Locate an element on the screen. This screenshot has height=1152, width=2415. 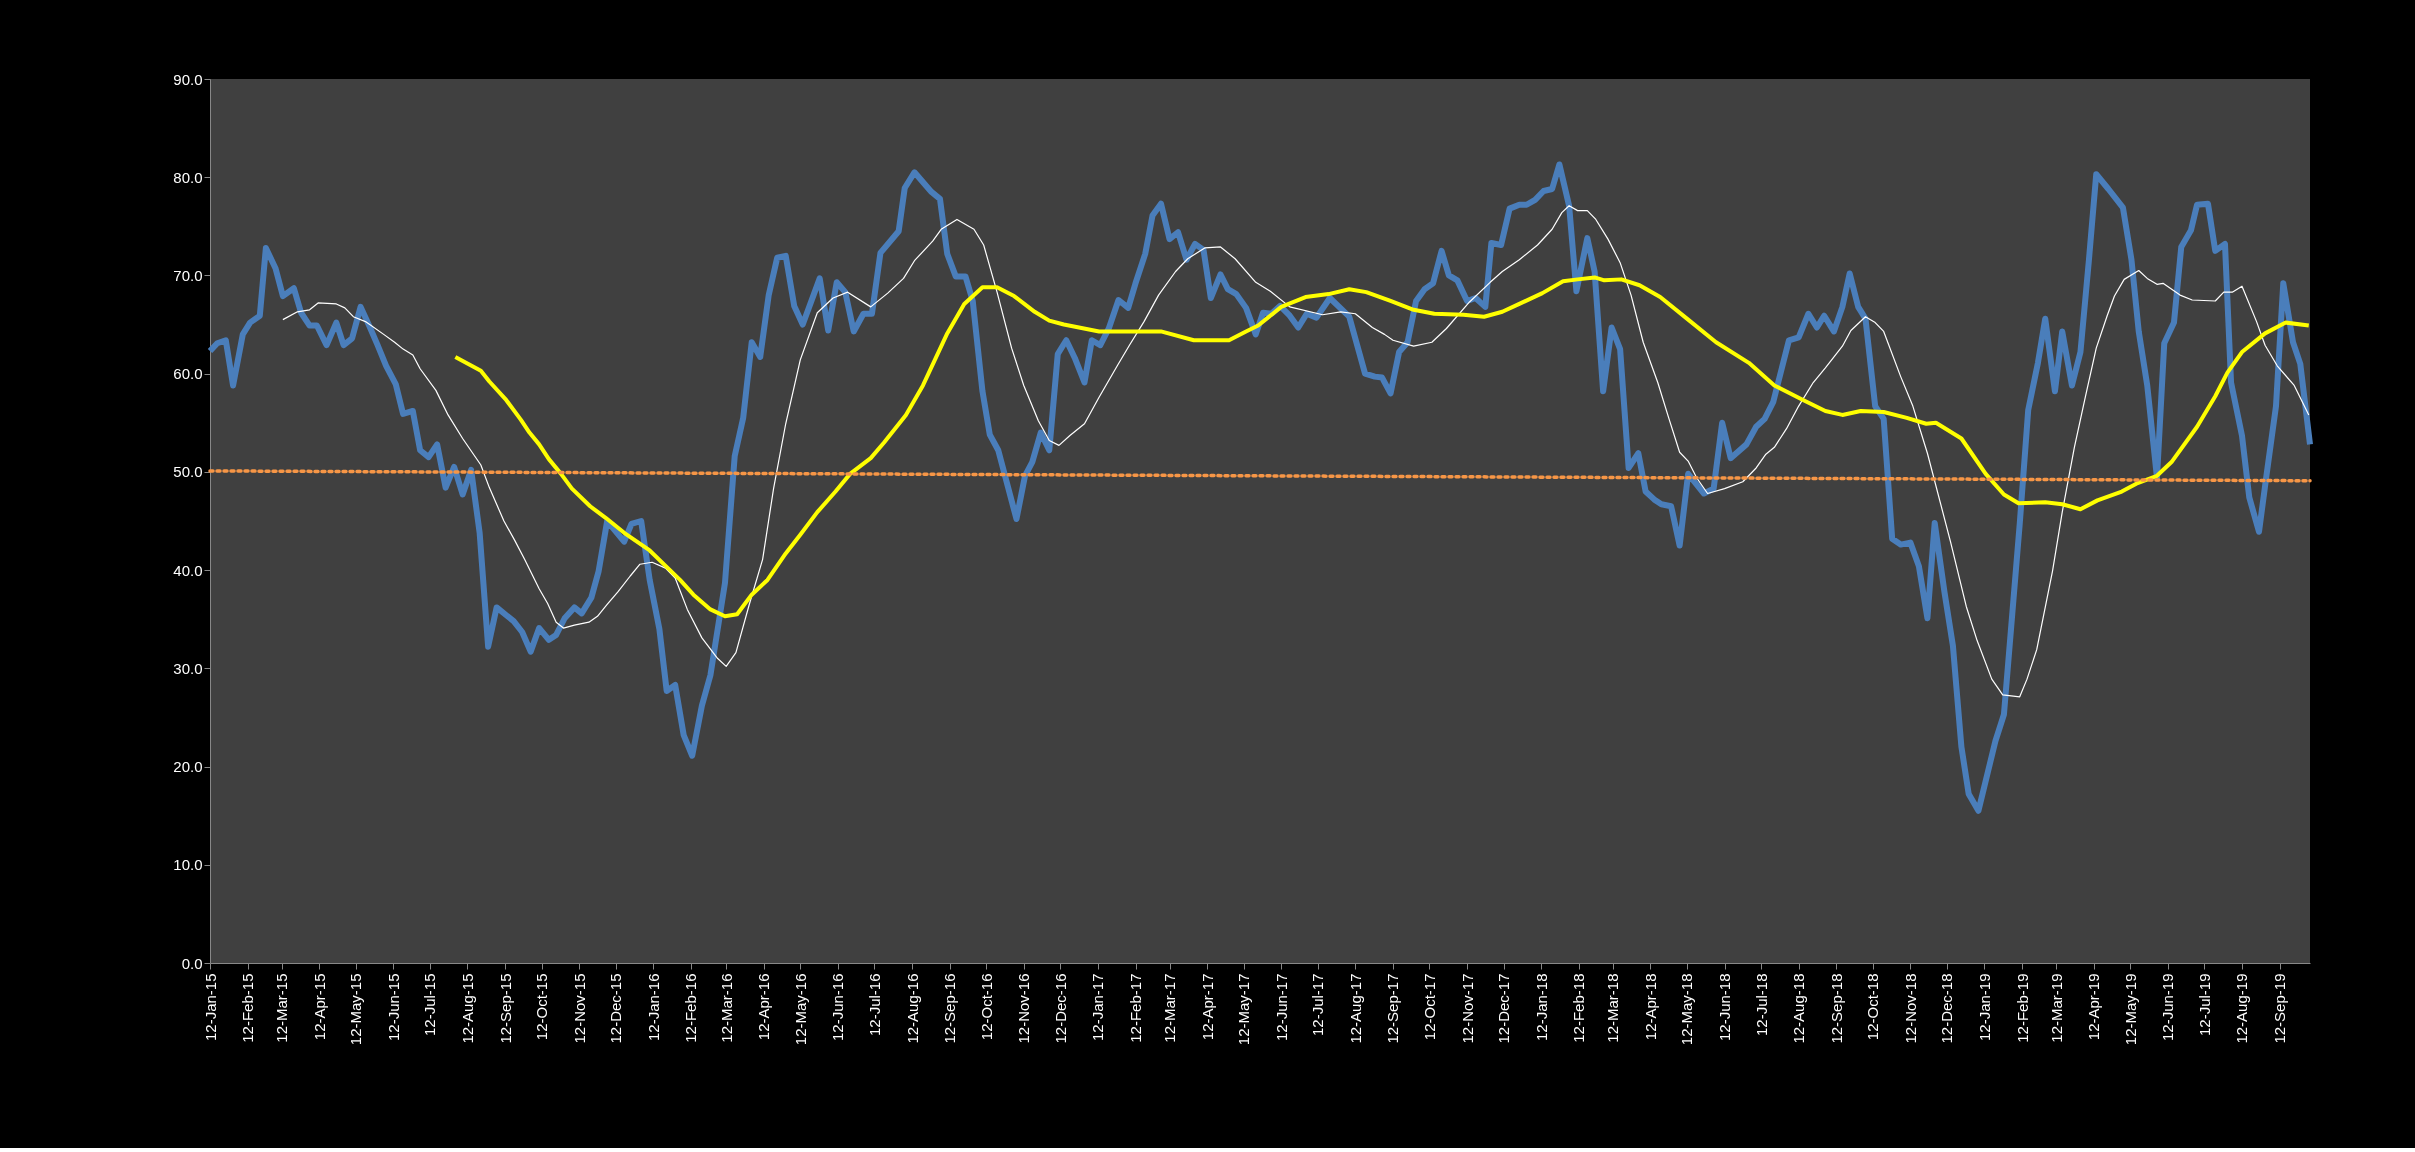
y-tick-label: 50.0 is located at coordinates (188, 472).